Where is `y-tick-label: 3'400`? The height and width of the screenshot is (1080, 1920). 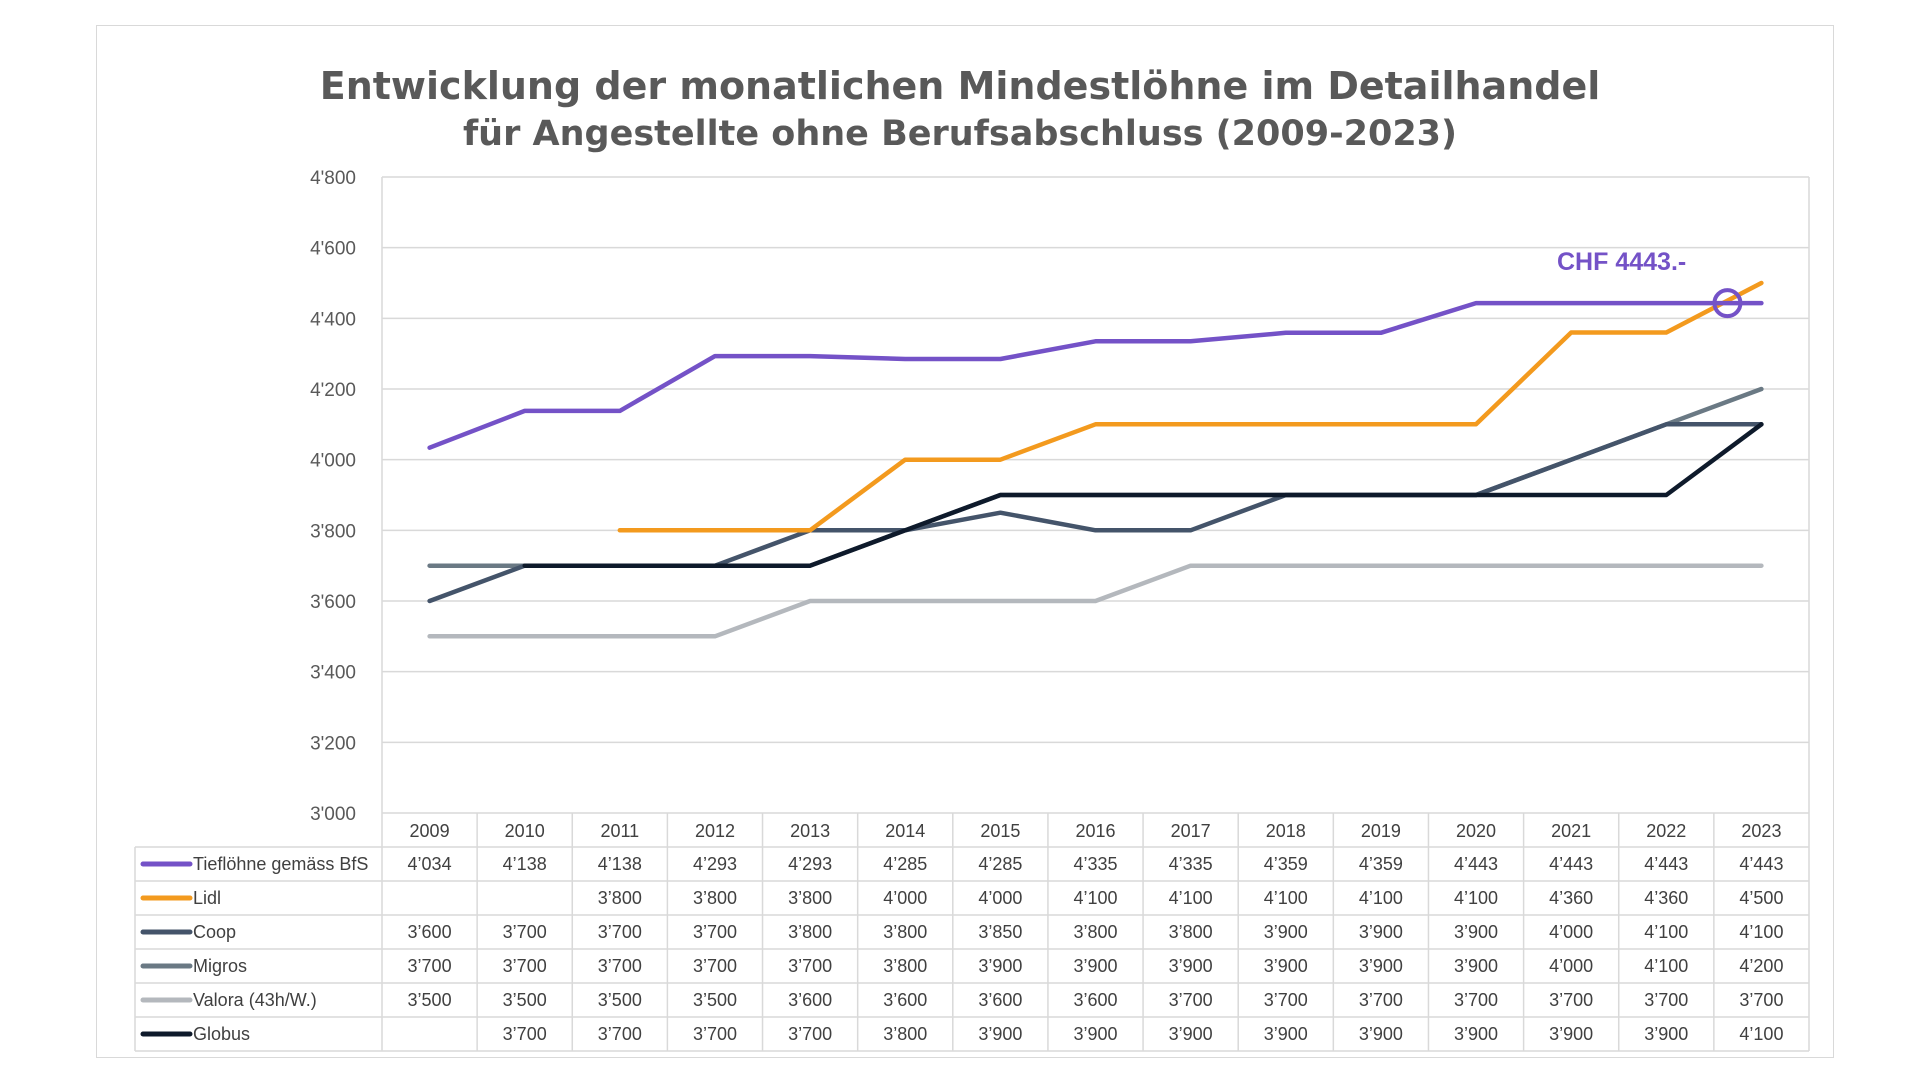 y-tick-label: 3'400 is located at coordinates (333, 673).